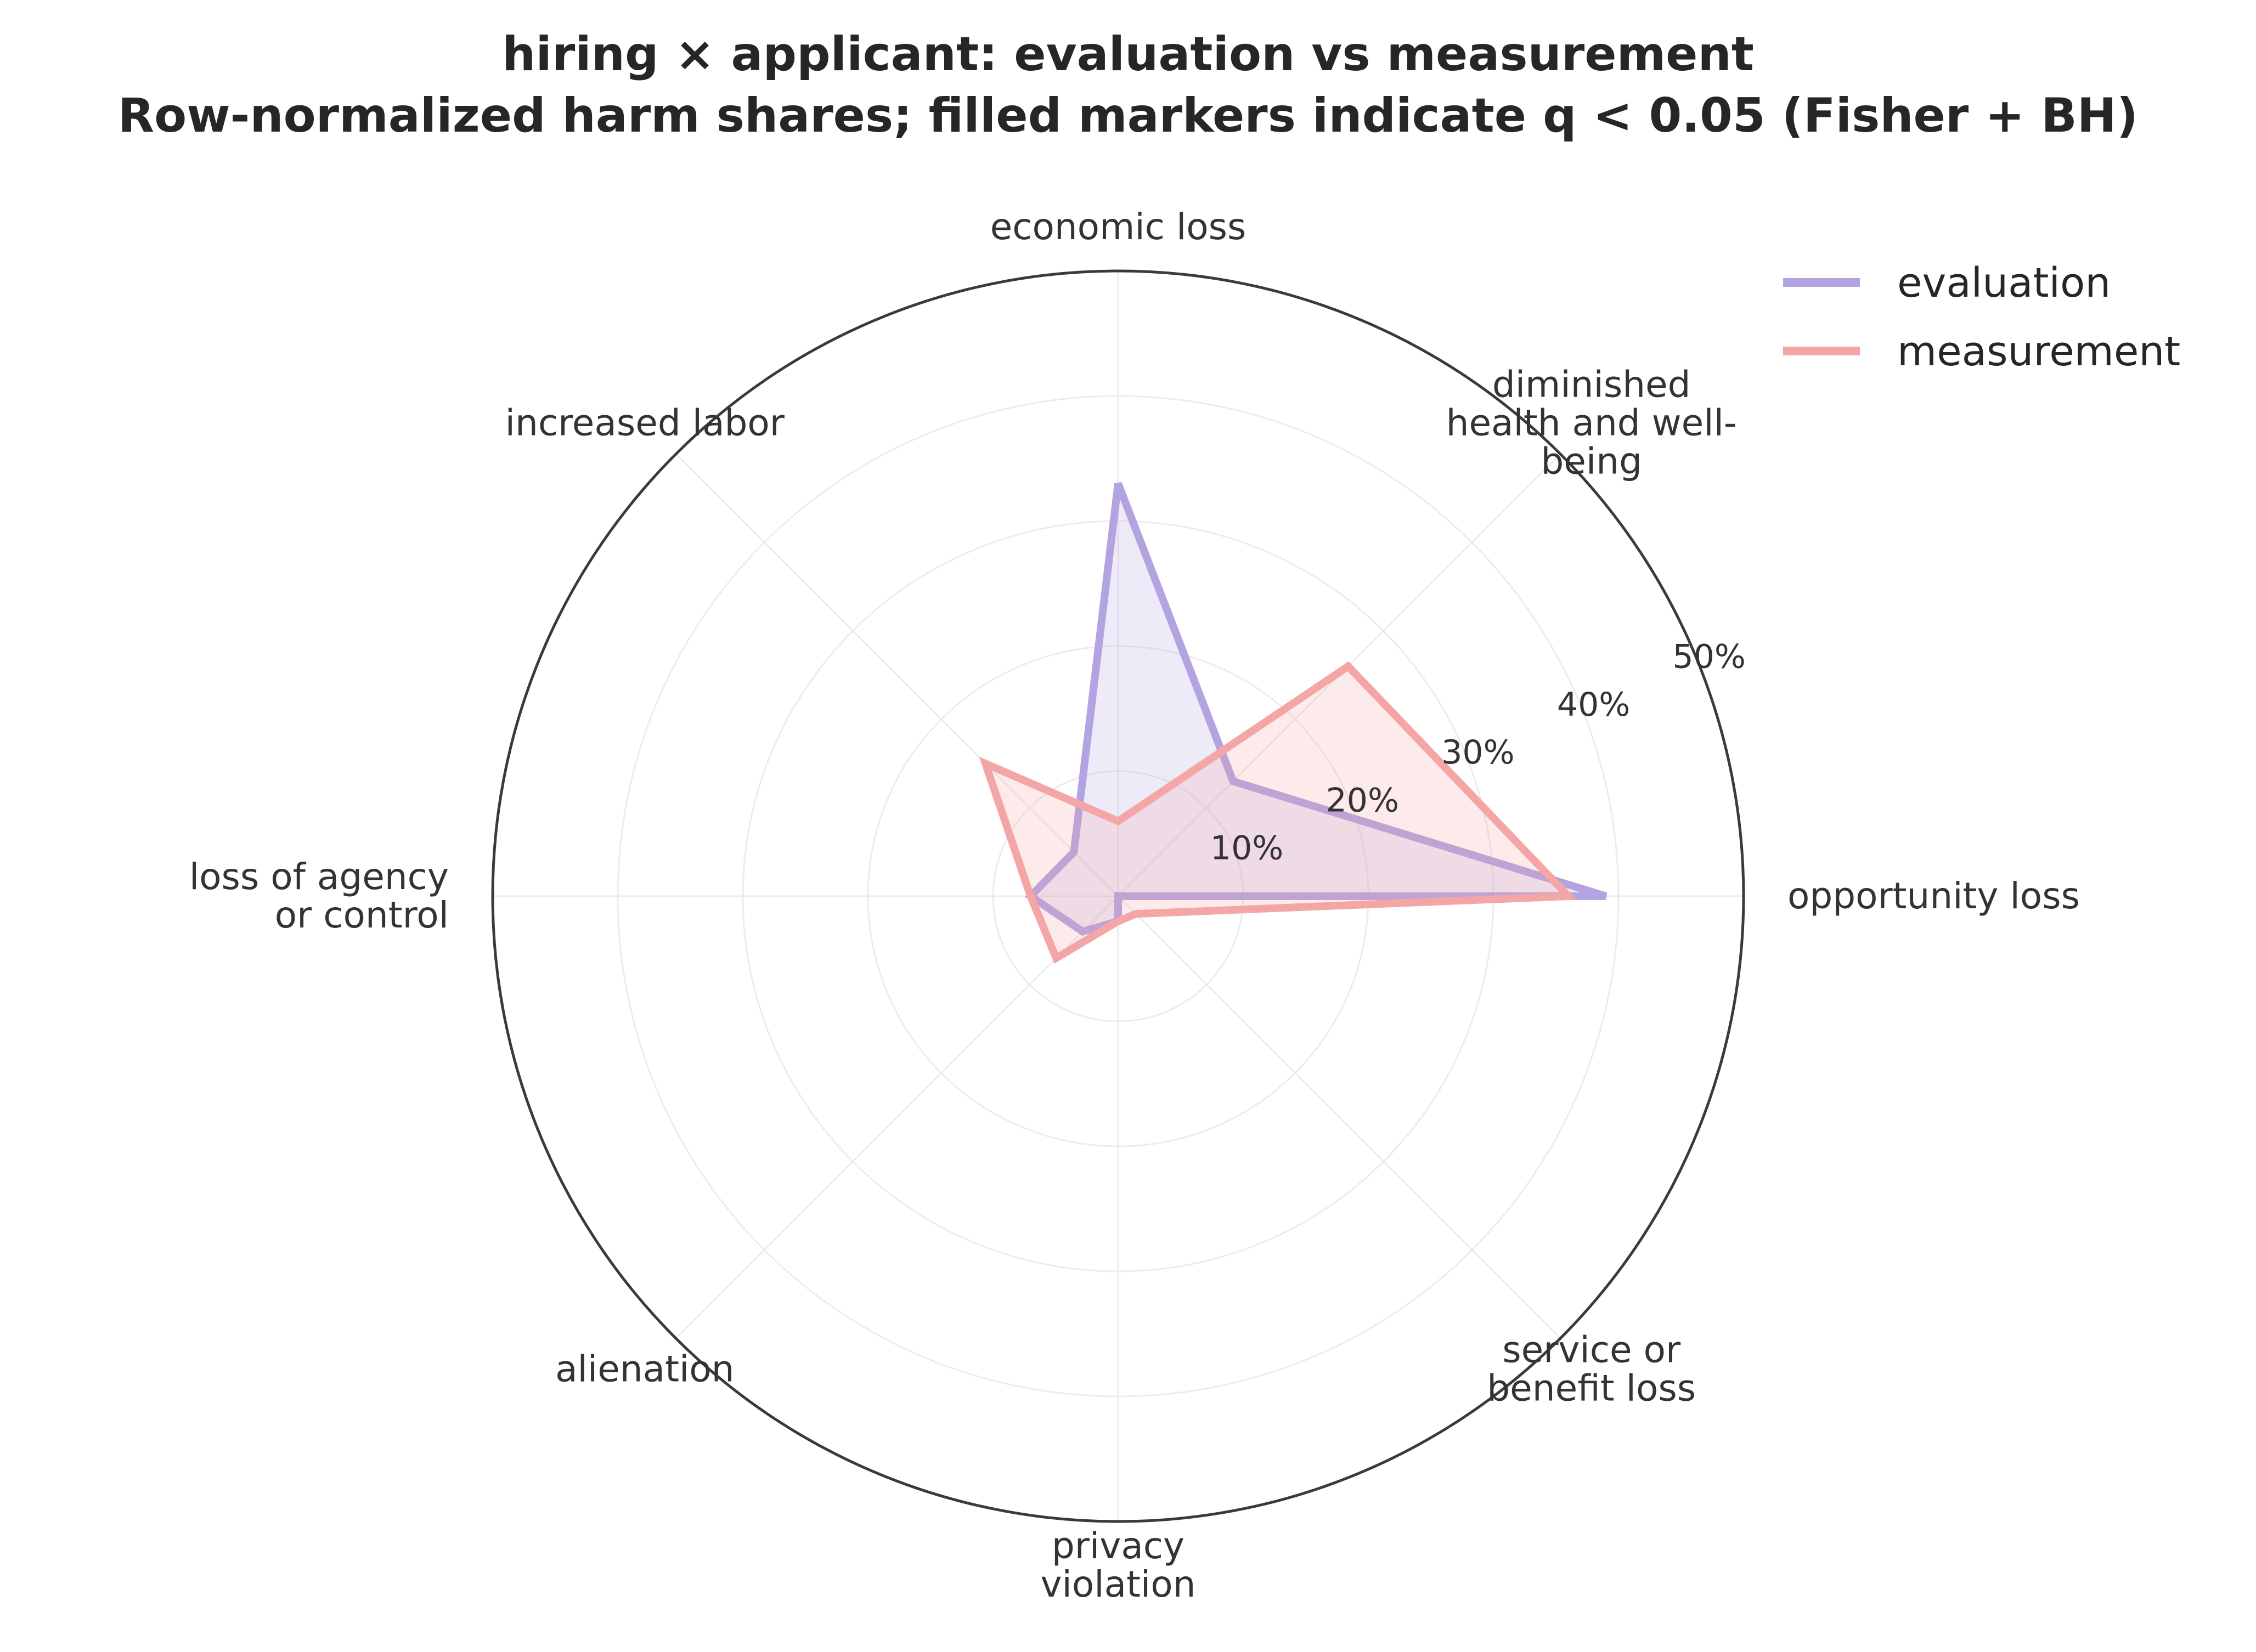 The height and width of the screenshot is (1652, 2256). What do you see at coordinates (1119, 1546) in the screenshot?
I see `category-label-line: privacy` at bounding box center [1119, 1546].